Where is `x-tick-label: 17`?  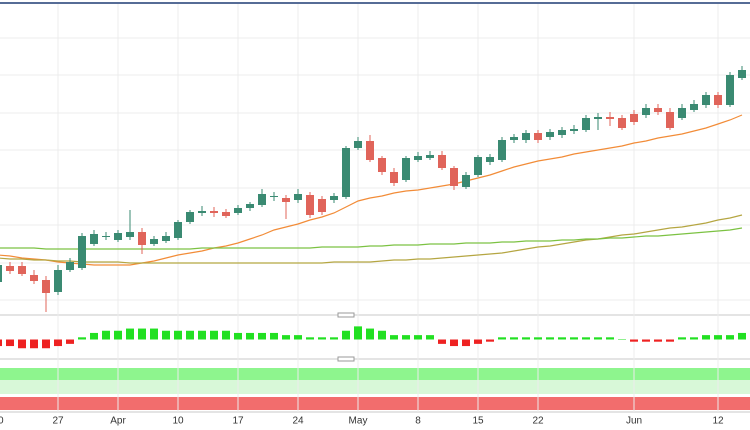
x-tick-label: 17 is located at coordinates (238, 421).